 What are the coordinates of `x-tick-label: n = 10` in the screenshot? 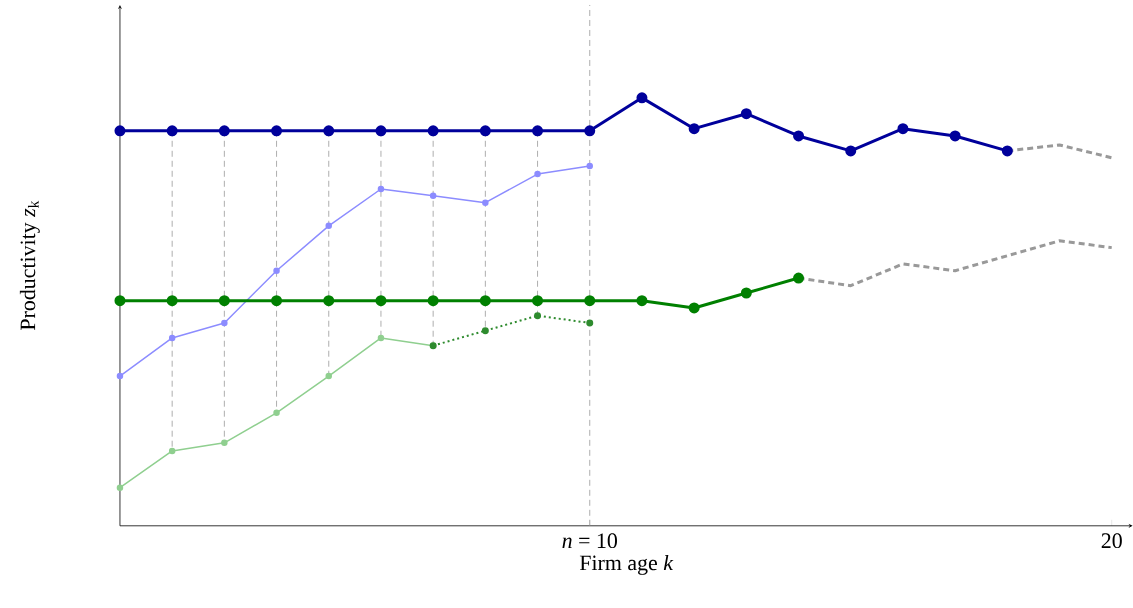 It's located at (589, 541).